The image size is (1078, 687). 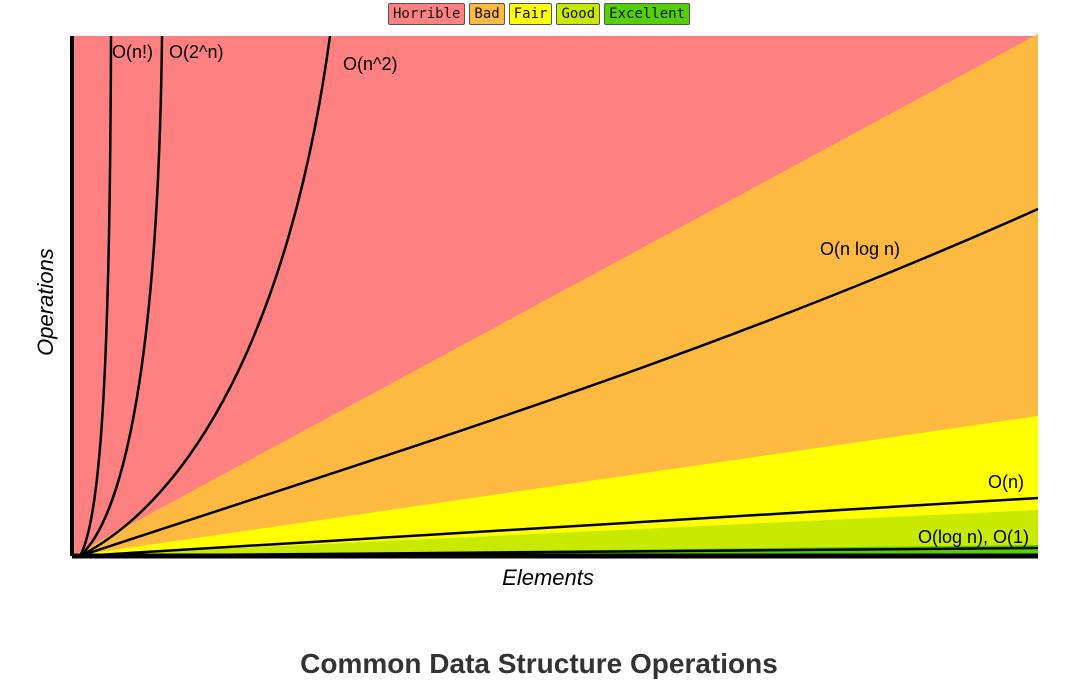 I want to click on legend-item-excellent: Excellent, so click(x=647, y=14).